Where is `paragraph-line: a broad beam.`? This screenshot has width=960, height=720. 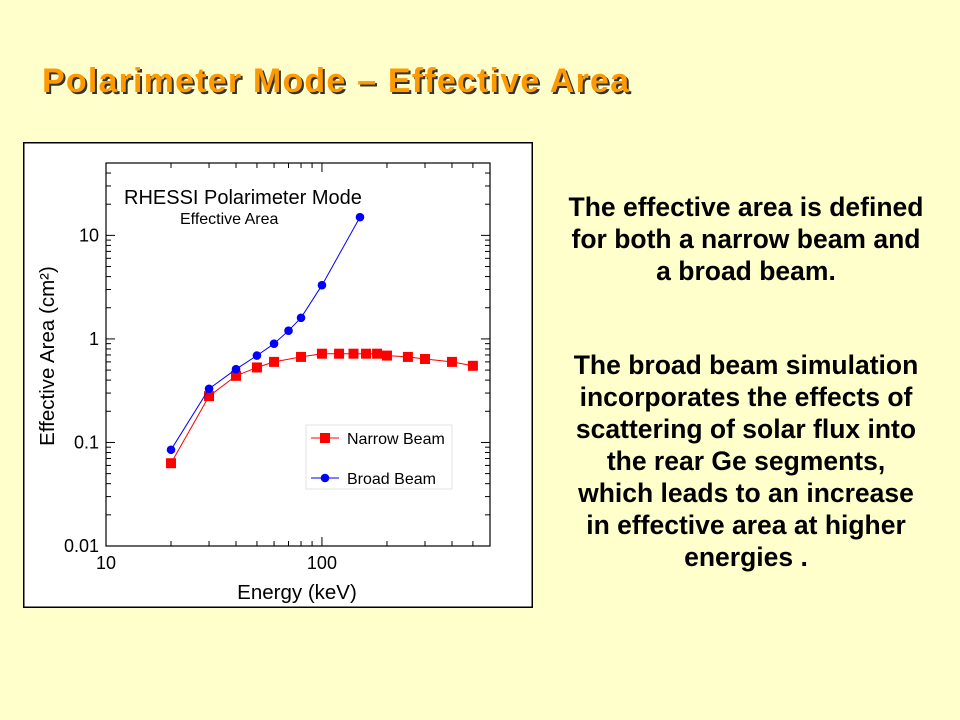 paragraph-line: a broad beam. is located at coordinates (746, 271).